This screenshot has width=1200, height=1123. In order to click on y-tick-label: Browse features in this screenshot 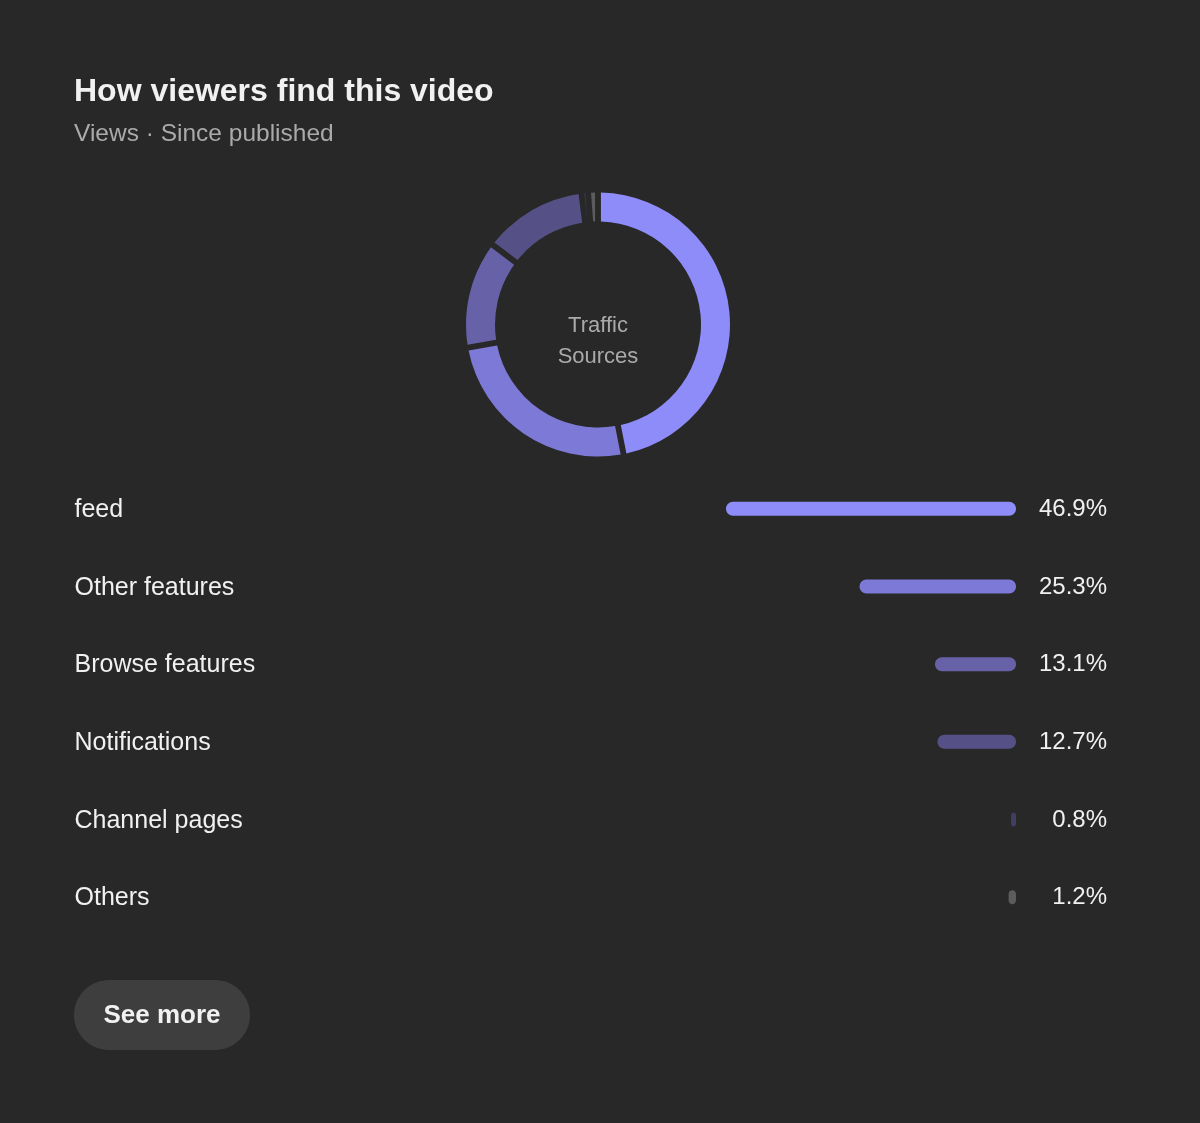, I will do `click(165, 663)`.